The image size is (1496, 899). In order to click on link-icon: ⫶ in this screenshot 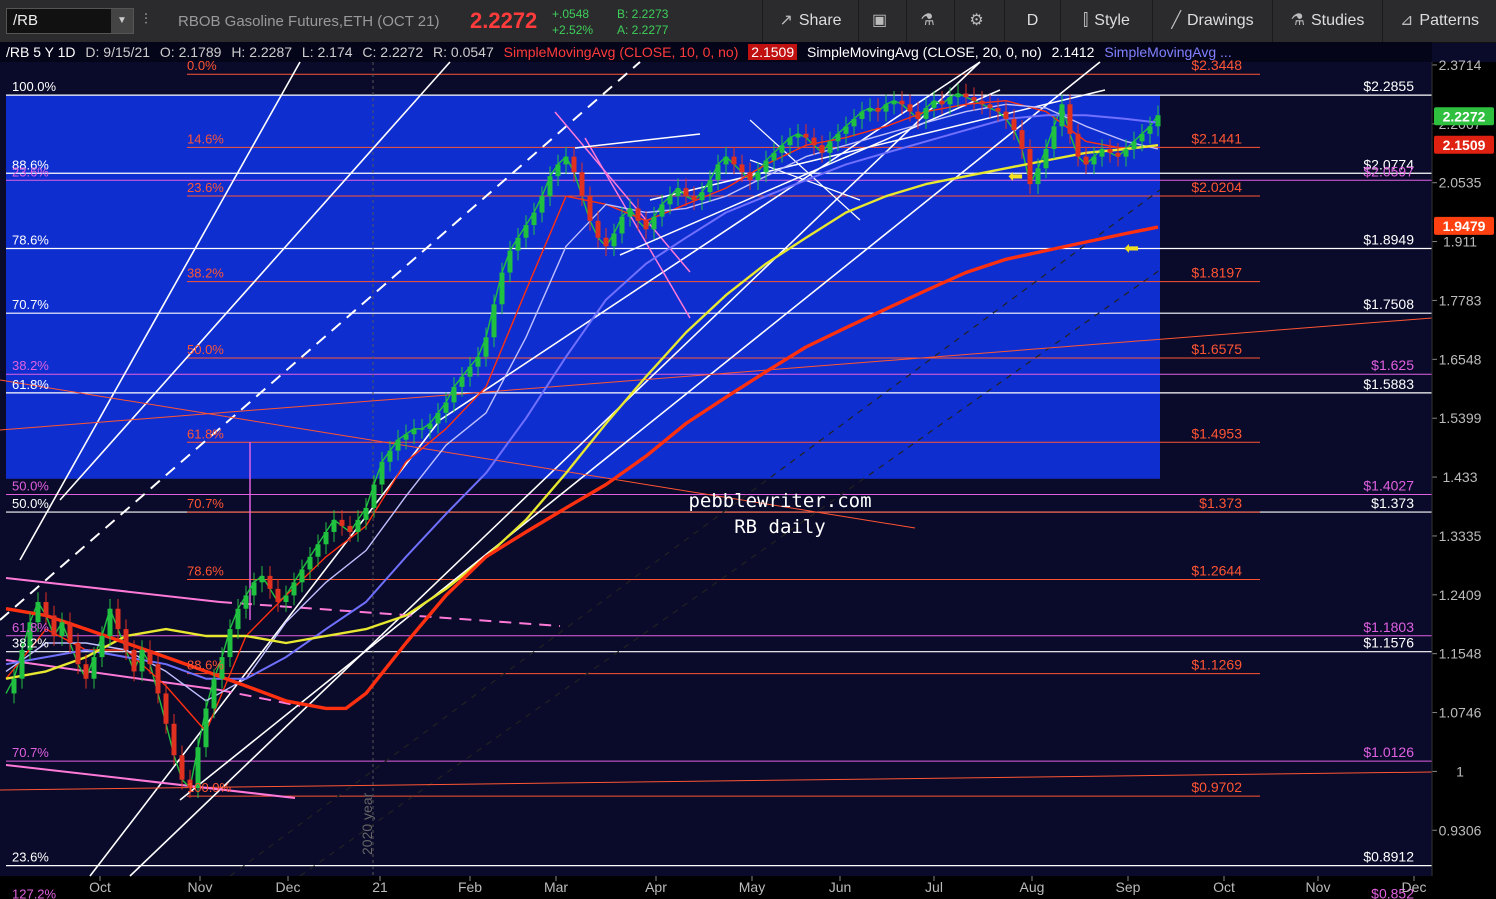, I will do `click(146, 19)`.